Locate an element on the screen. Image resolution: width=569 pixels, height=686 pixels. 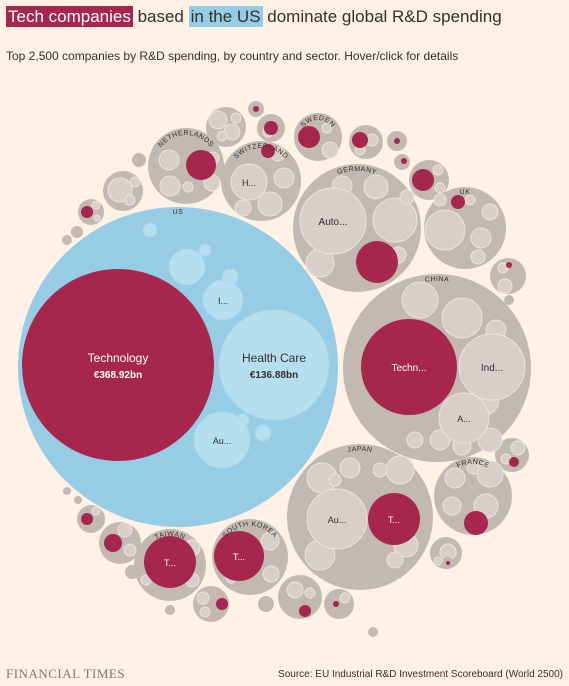
sector-bubble-us-health-care is located at coordinates (274, 365).